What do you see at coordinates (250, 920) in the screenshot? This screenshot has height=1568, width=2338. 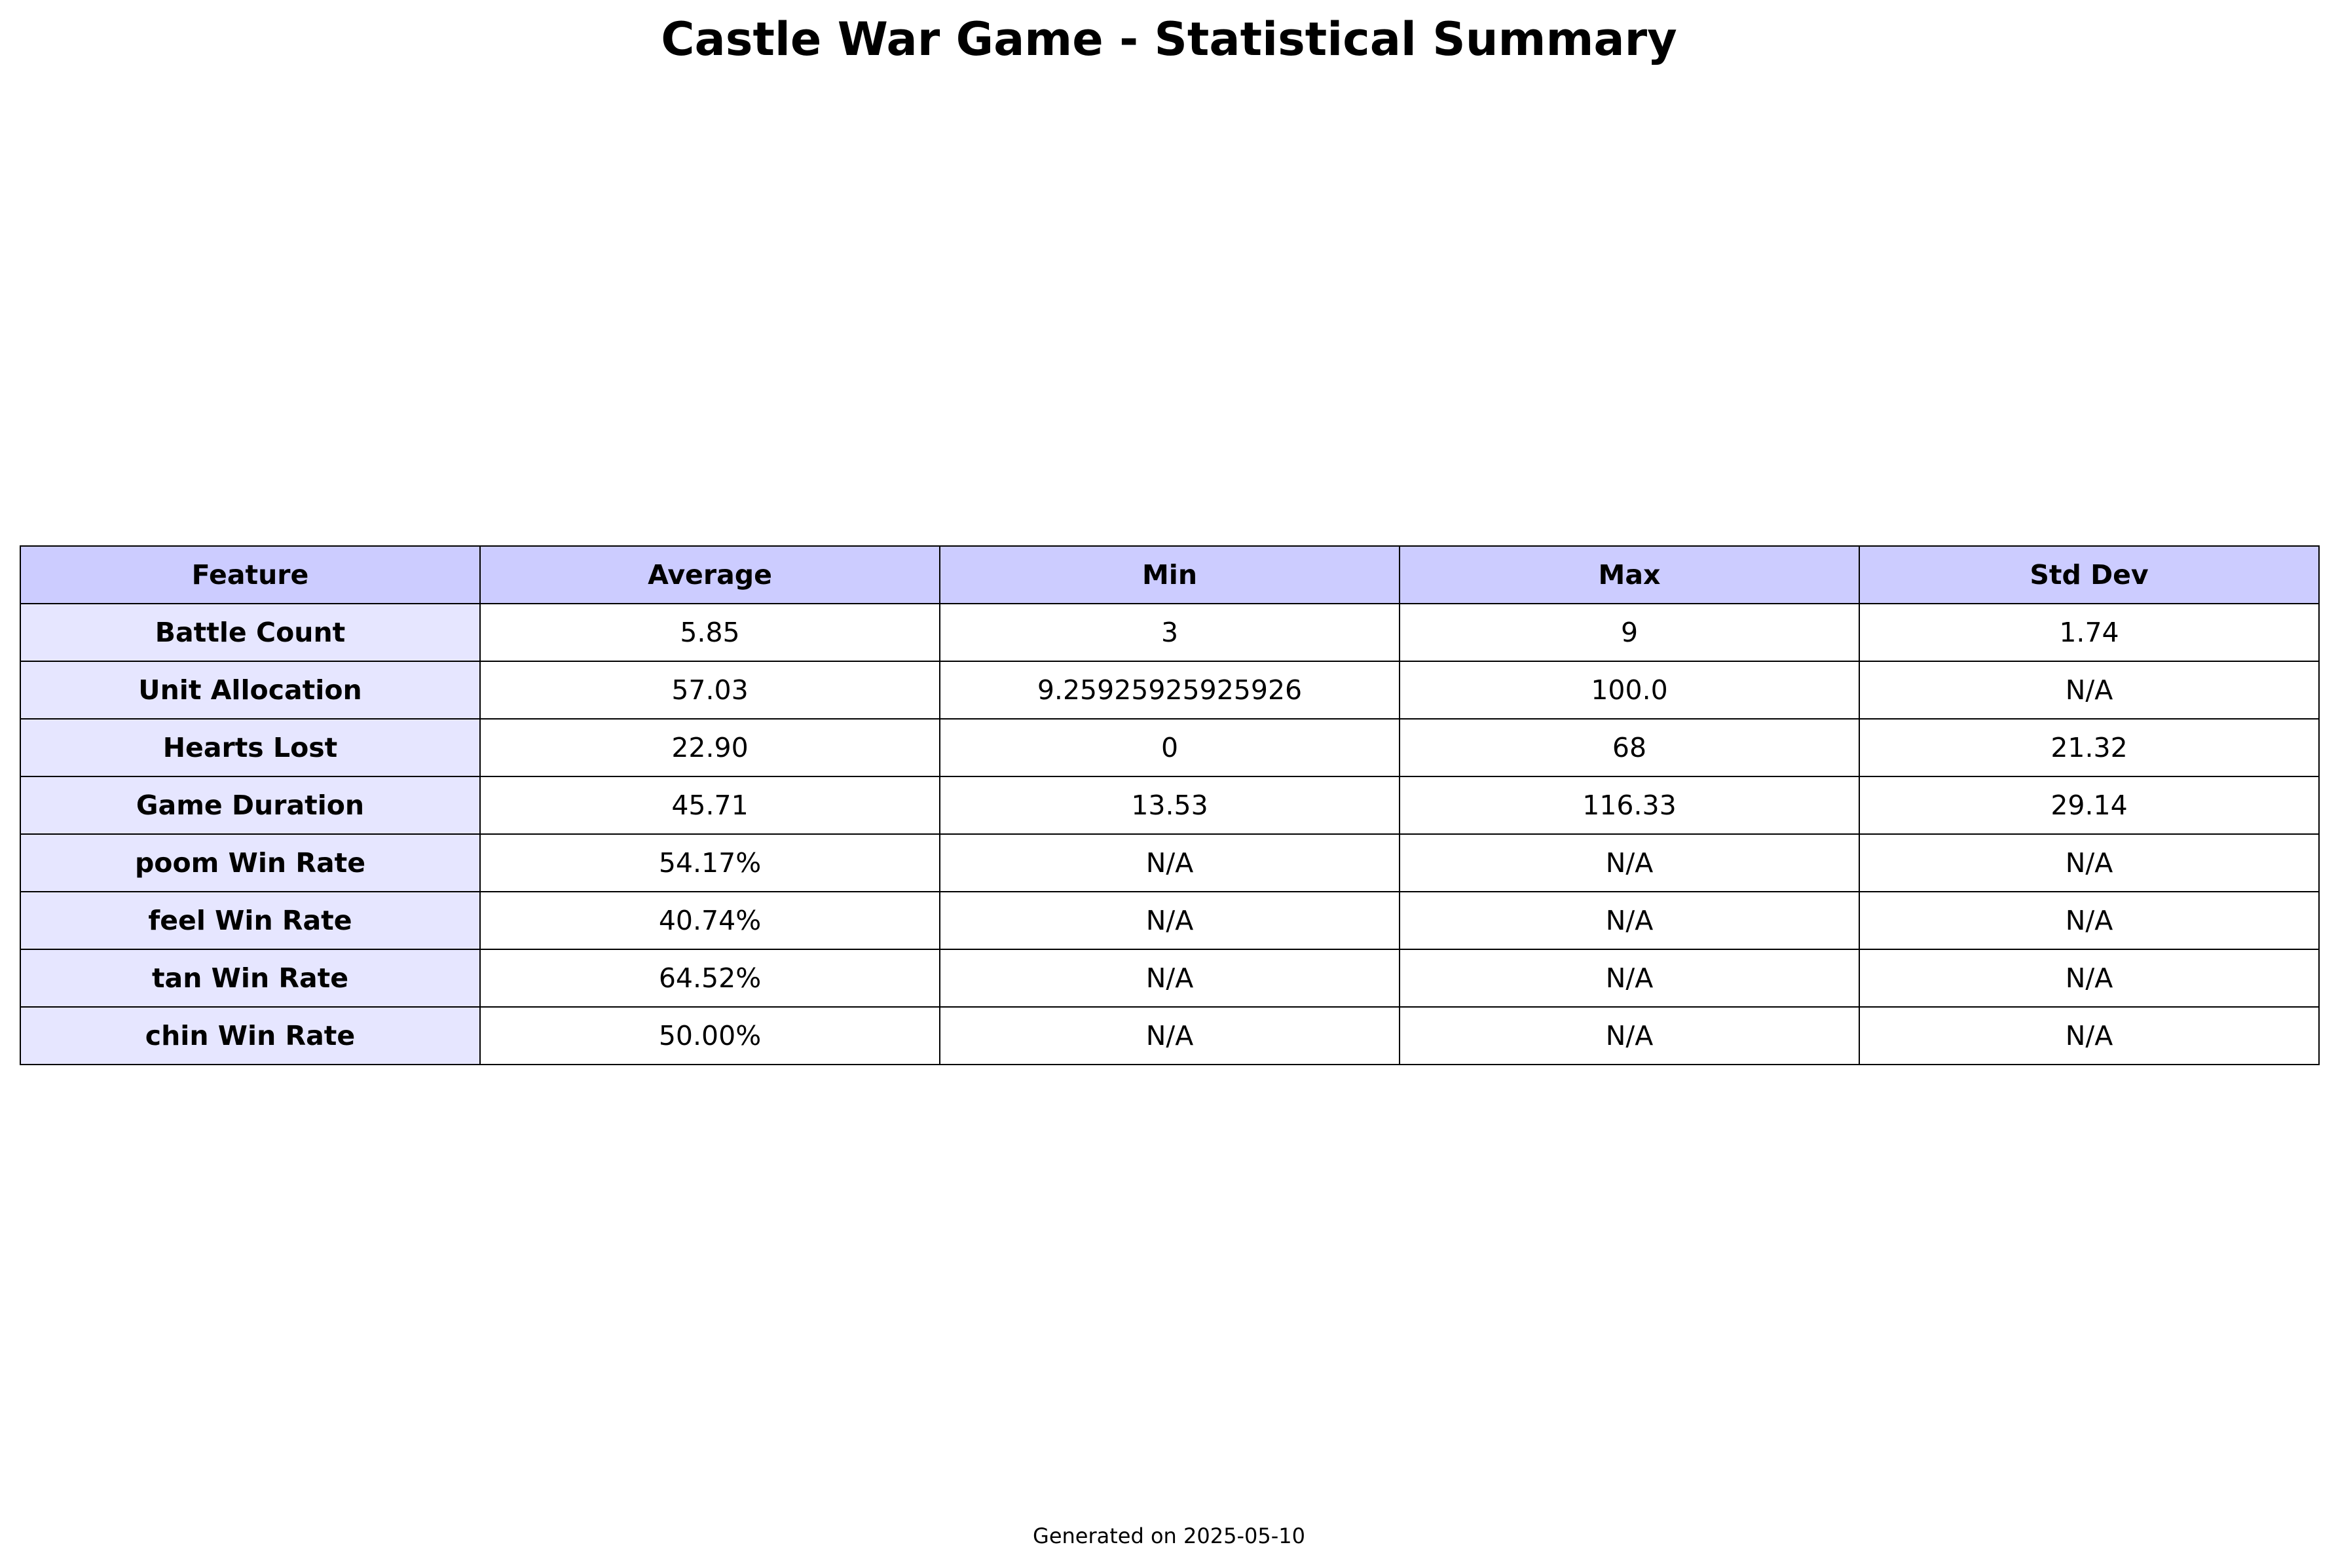 I see `row-label-cell: feel Win Rate` at bounding box center [250, 920].